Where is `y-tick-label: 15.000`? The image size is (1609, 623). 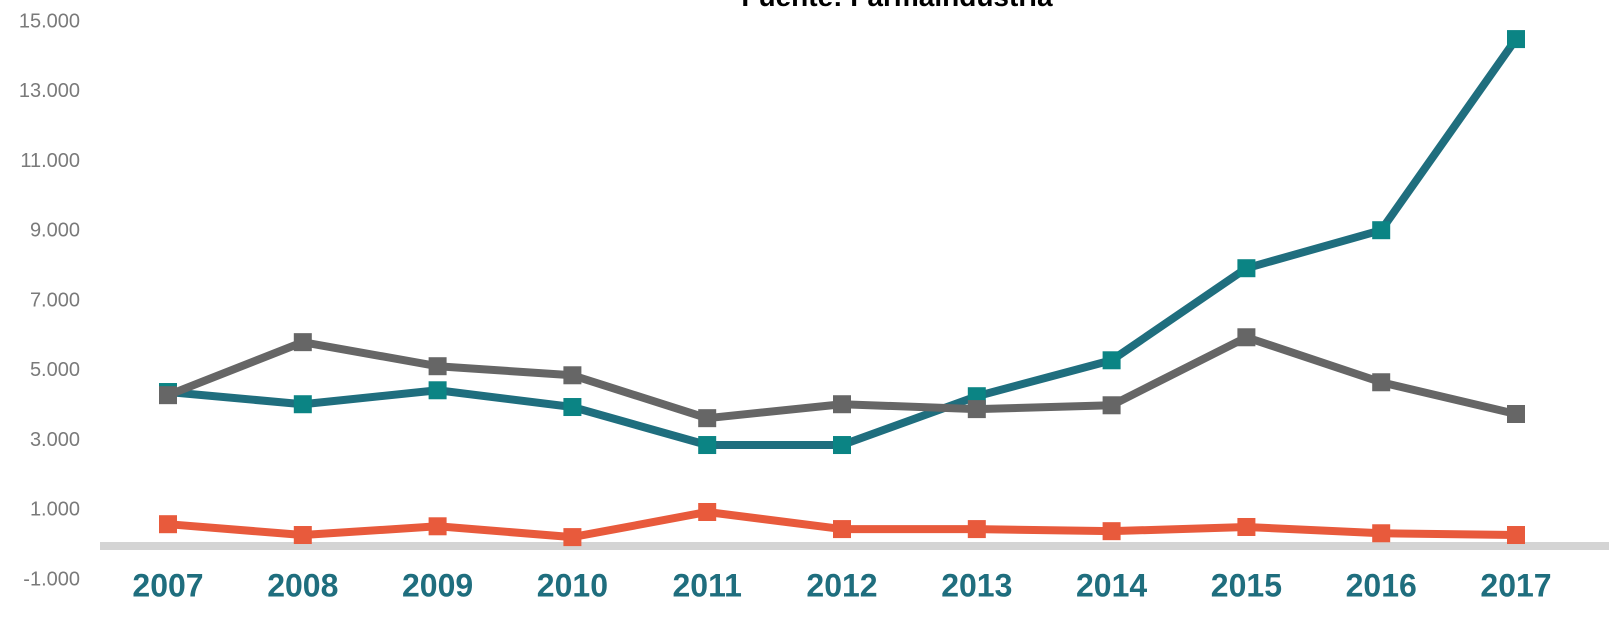 y-tick-label: 15.000 is located at coordinates (49, 21).